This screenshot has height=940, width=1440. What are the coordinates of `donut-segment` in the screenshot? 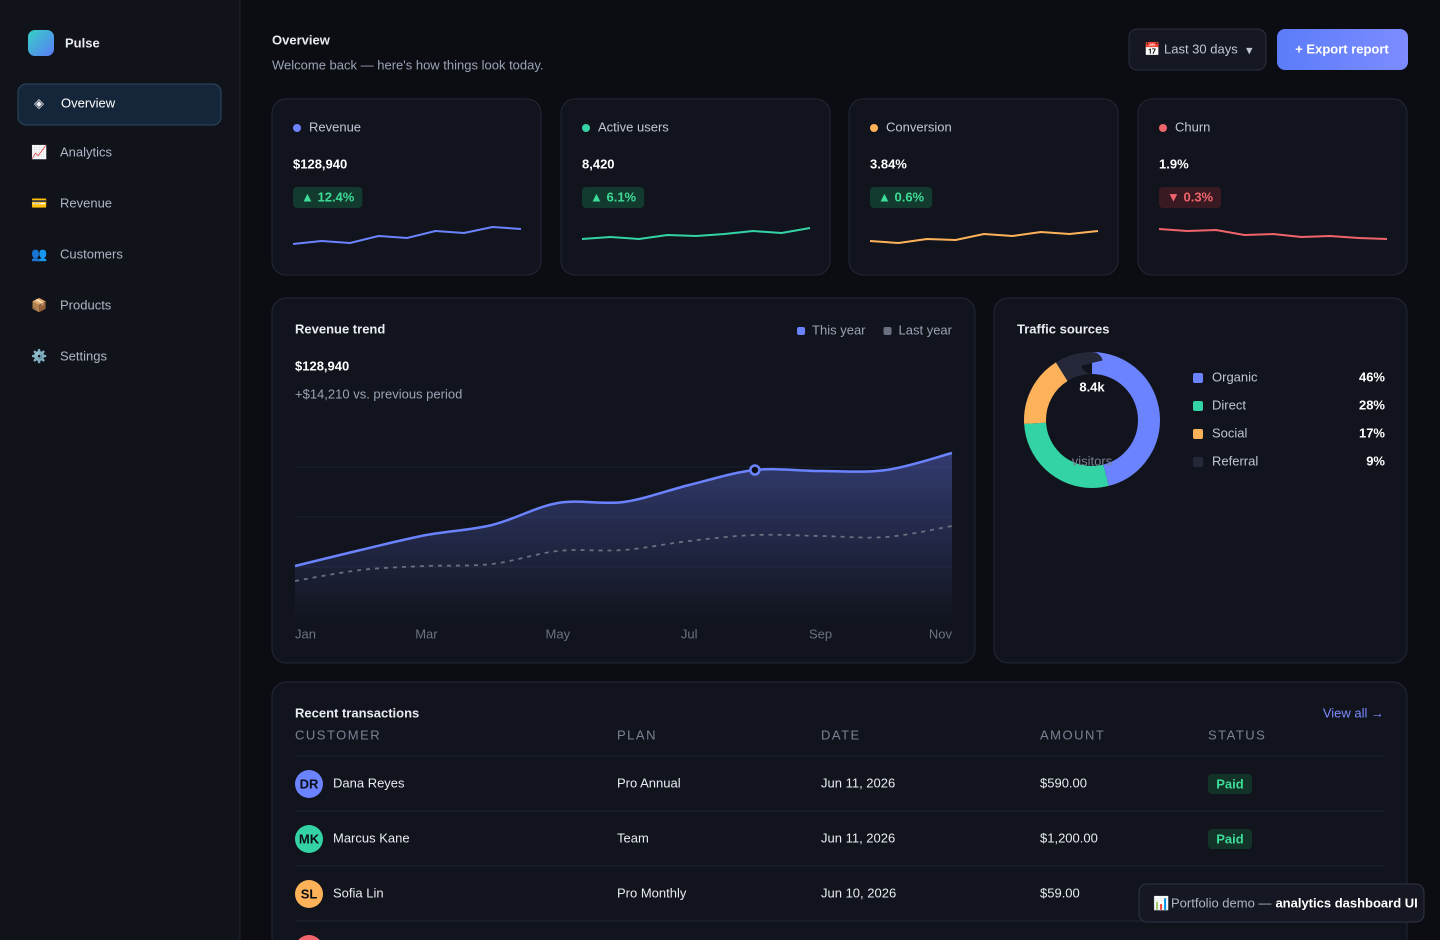 It's located at (1092, 420).